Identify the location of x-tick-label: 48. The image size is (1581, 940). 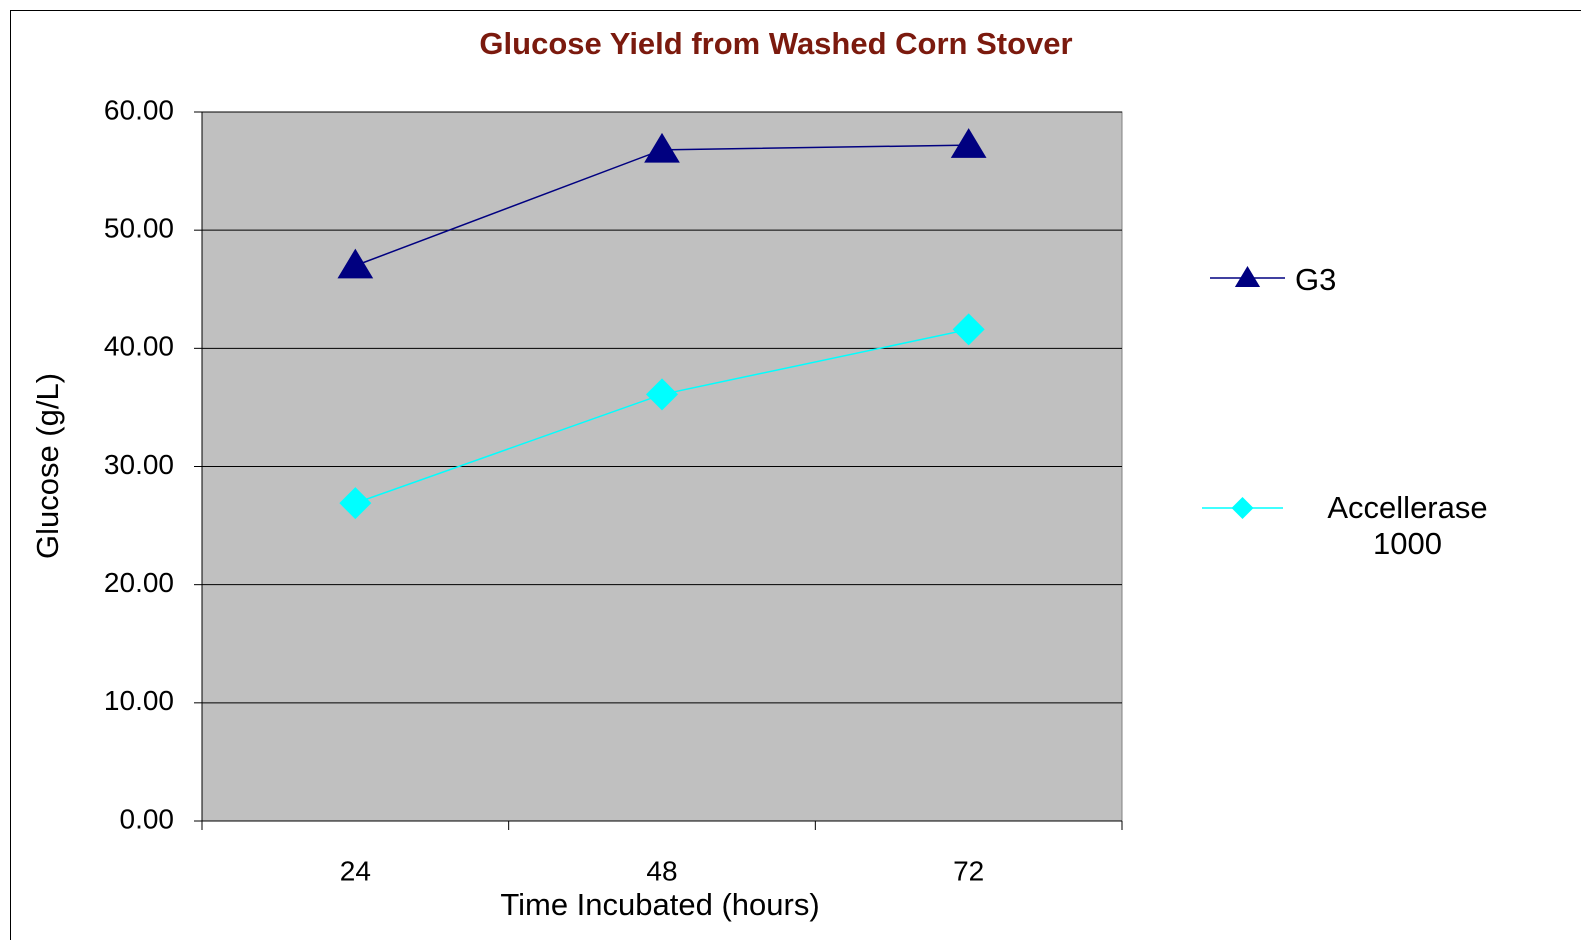
(661, 870).